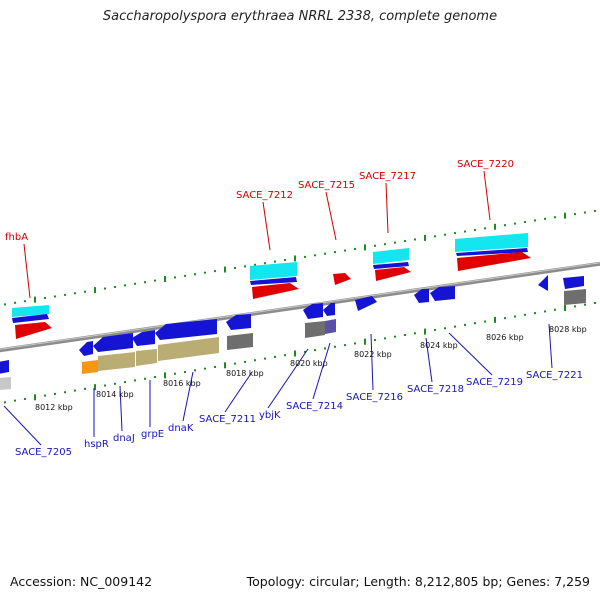 This screenshot has width=600, height=600. What do you see at coordinates (181, 428) in the screenshot?
I see `reverse-gene-label: dnaK` at bounding box center [181, 428].